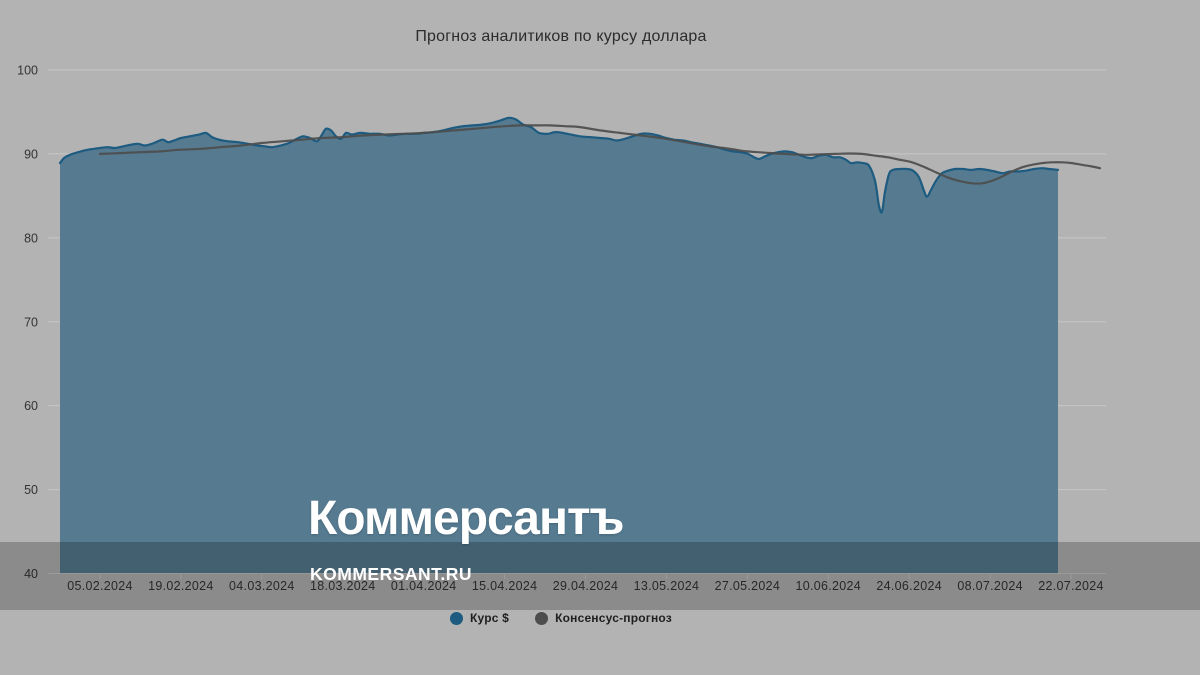 This screenshot has height=675, width=1200. What do you see at coordinates (391, 574) in the screenshot?
I see `kommersant-domain: KOMMERSANT.RU` at bounding box center [391, 574].